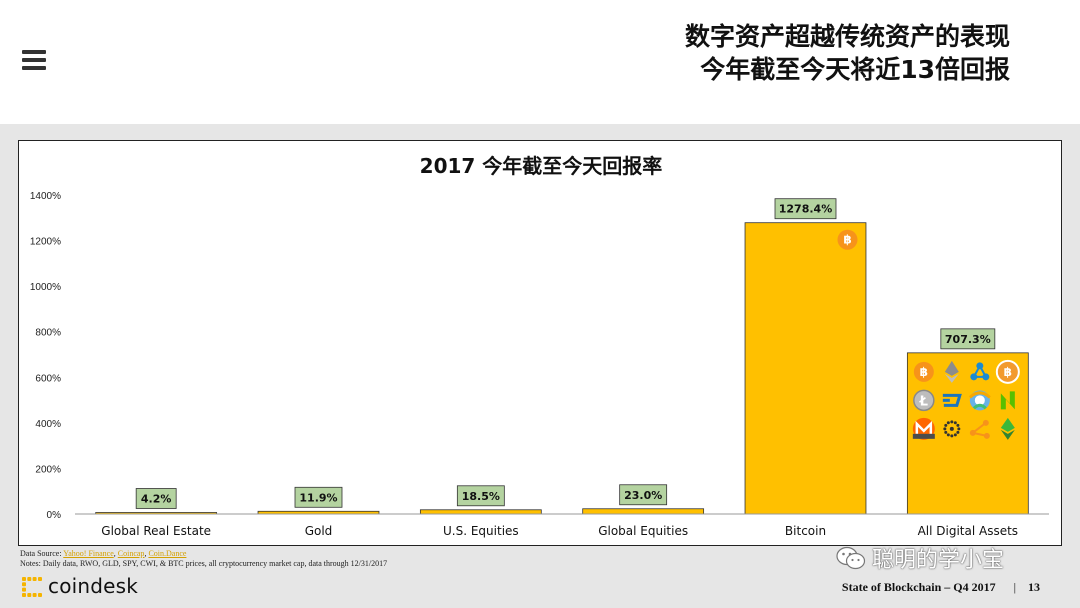 This screenshot has height=608, width=1080. Describe the element at coordinates (42, 553) in the screenshot. I see `data-source-label: Data Source:` at that location.